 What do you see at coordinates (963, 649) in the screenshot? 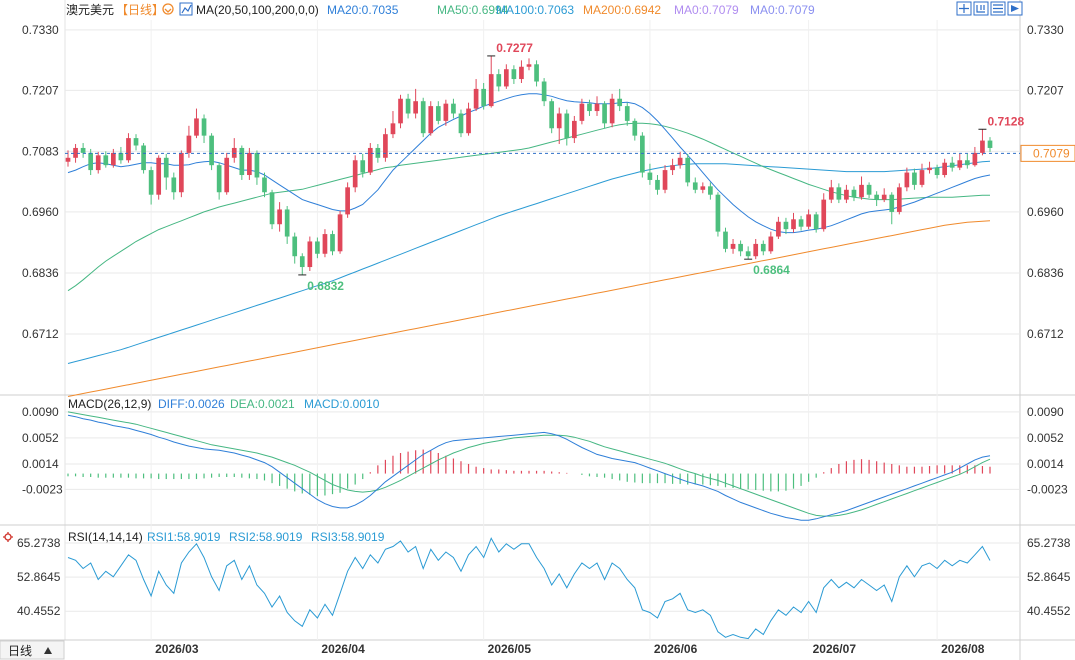
I see `month-label: 2026/08` at bounding box center [963, 649].